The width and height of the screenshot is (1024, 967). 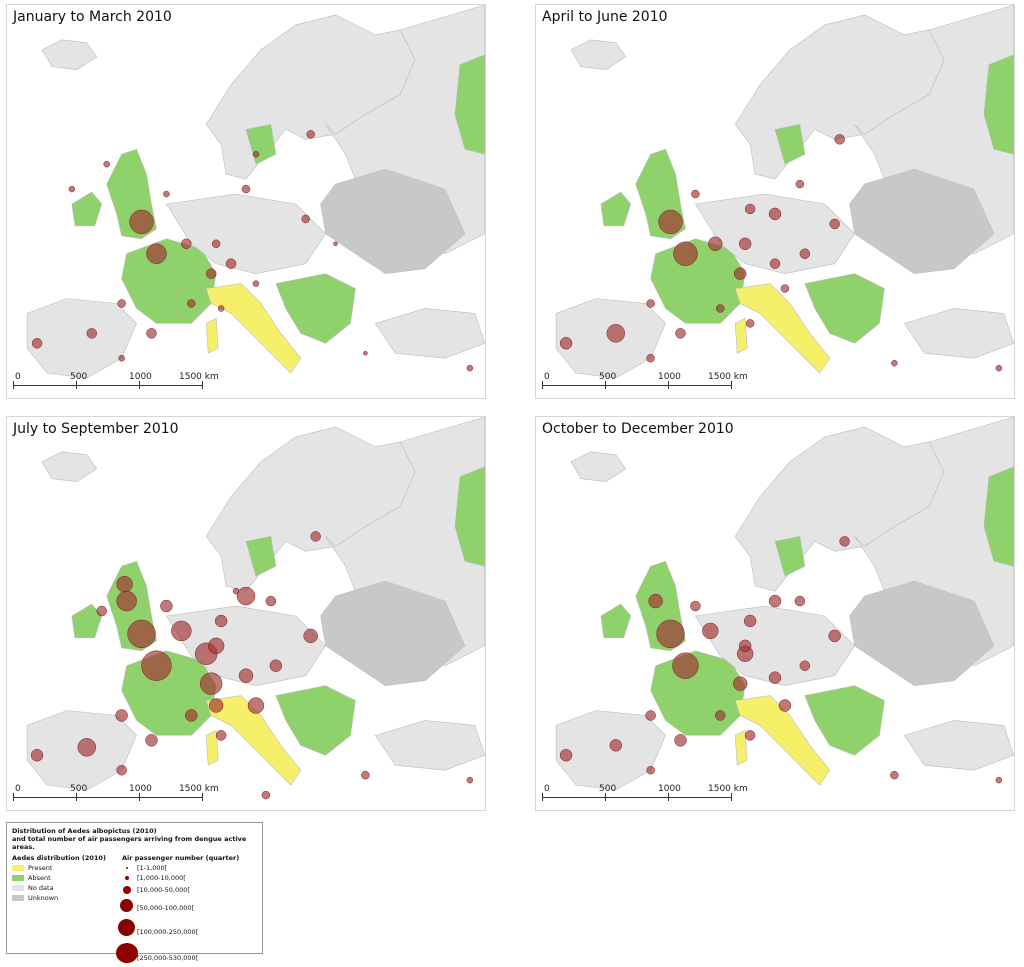 I want to click on legend-title: Distribution of Aedes albopictus (2010), so click(x=84, y=831).